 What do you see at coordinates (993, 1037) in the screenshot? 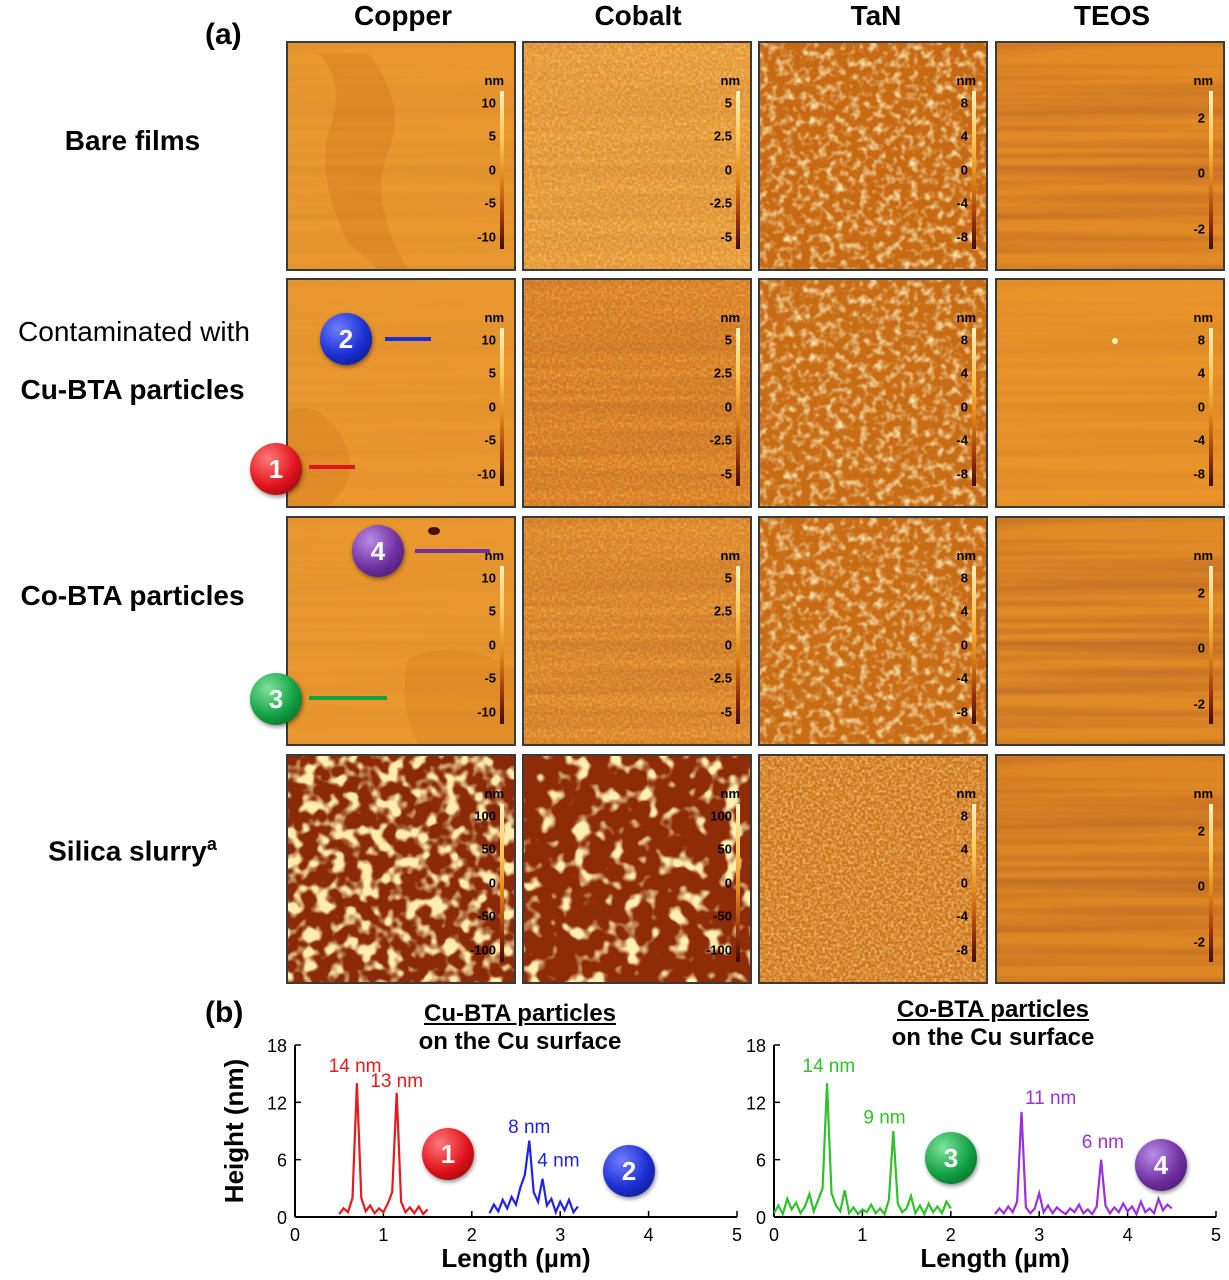
I see `chart-title-right-line2: on the Cu surface` at bounding box center [993, 1037].